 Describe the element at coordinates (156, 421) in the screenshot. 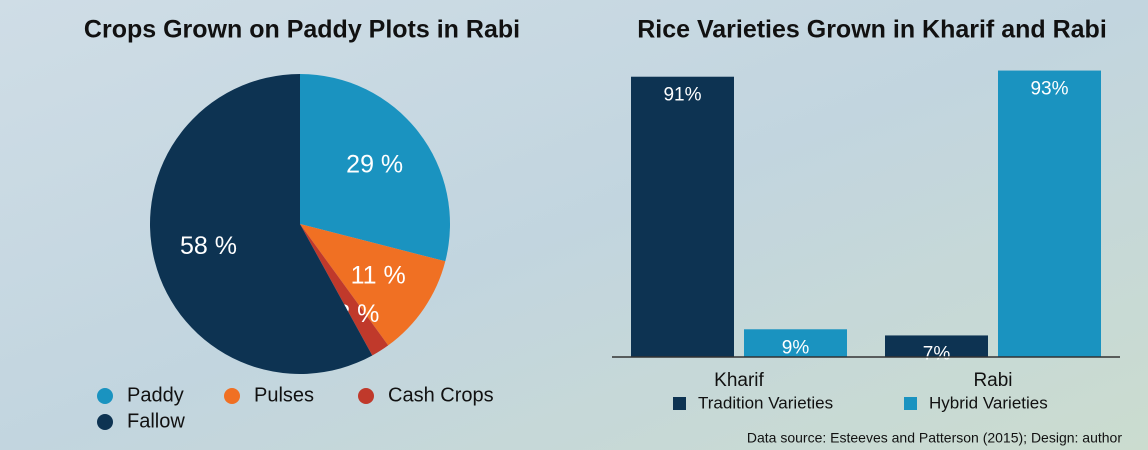

I see `legend-label: Fallow` at that location.